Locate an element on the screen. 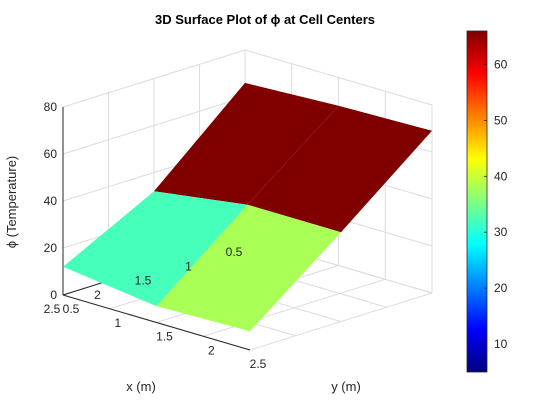 The image size is (560, 420). z-tick-label: 60 is located at coordinates (51, 154).